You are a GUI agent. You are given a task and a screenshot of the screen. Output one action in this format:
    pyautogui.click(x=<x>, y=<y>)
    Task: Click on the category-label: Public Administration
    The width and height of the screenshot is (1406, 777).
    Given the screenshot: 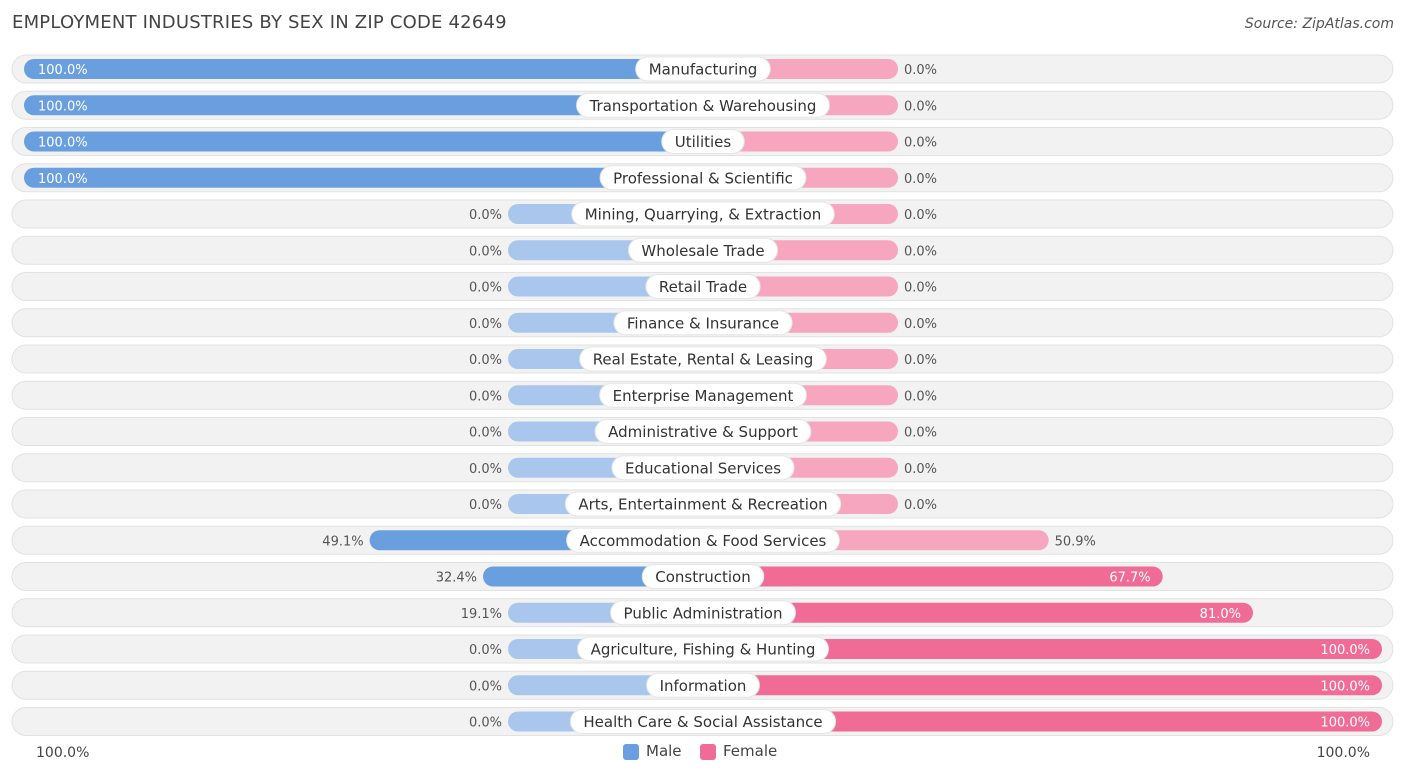 What is the action you would take?
    pyautogui.click(x=703, y=613)
    